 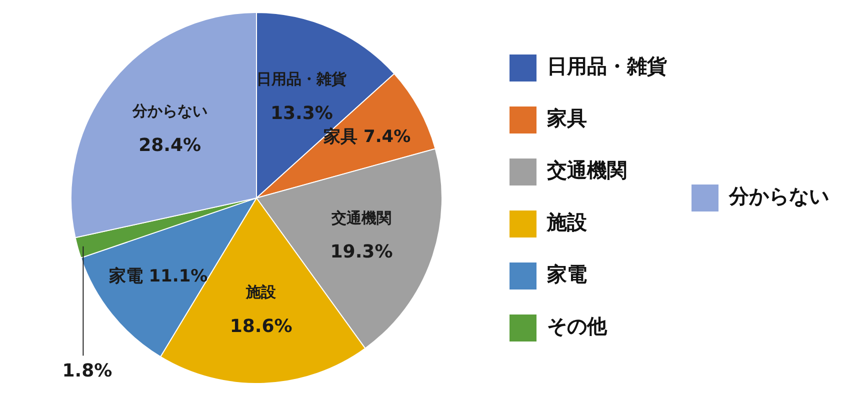 I want to click on data-label: 28.4%, so click(x=170, y=145).